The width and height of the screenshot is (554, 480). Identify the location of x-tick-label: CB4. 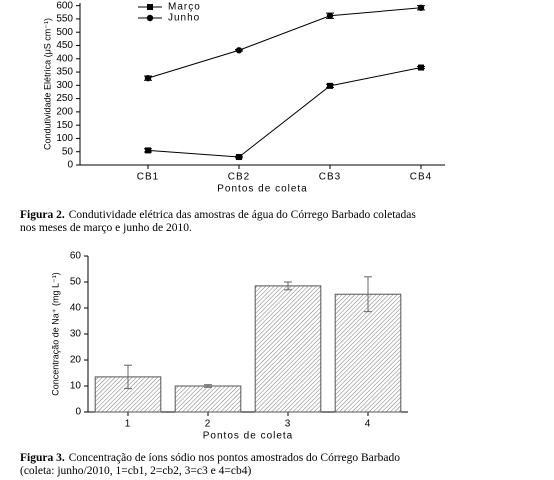
(421, 177).